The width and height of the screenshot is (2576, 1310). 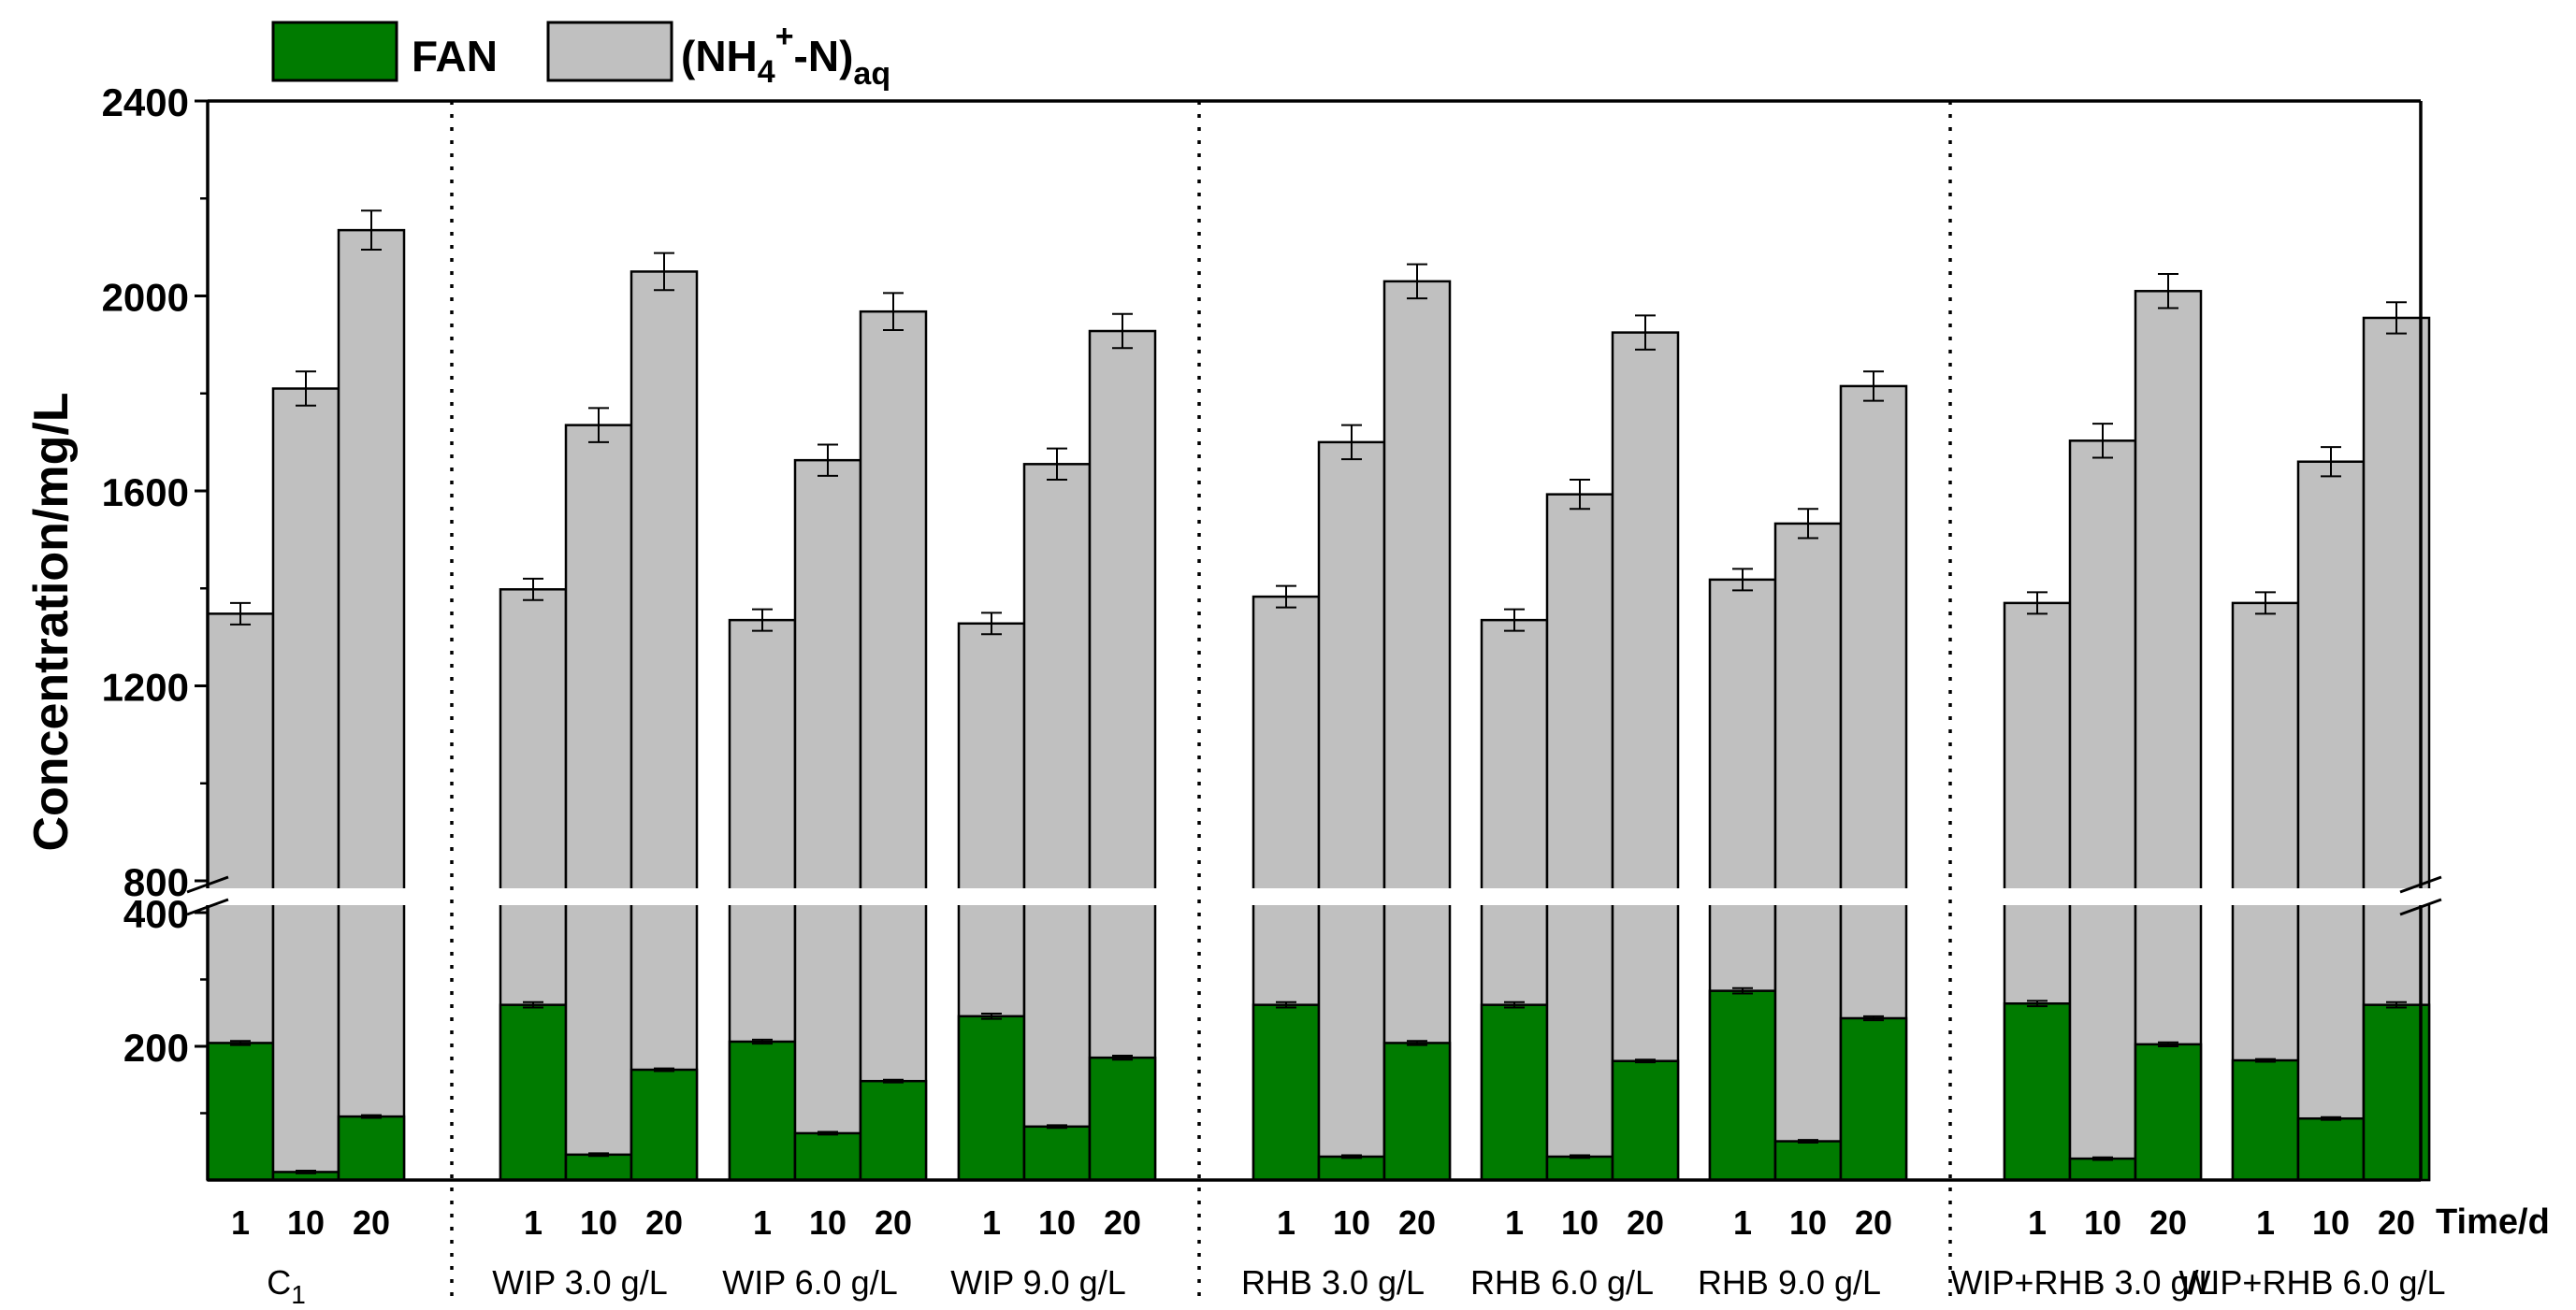 What do you see at coordinates (156, 914) in the screenshot?
I see `y-tick-label-lower-0: 400` at bounding box center [156, 914].